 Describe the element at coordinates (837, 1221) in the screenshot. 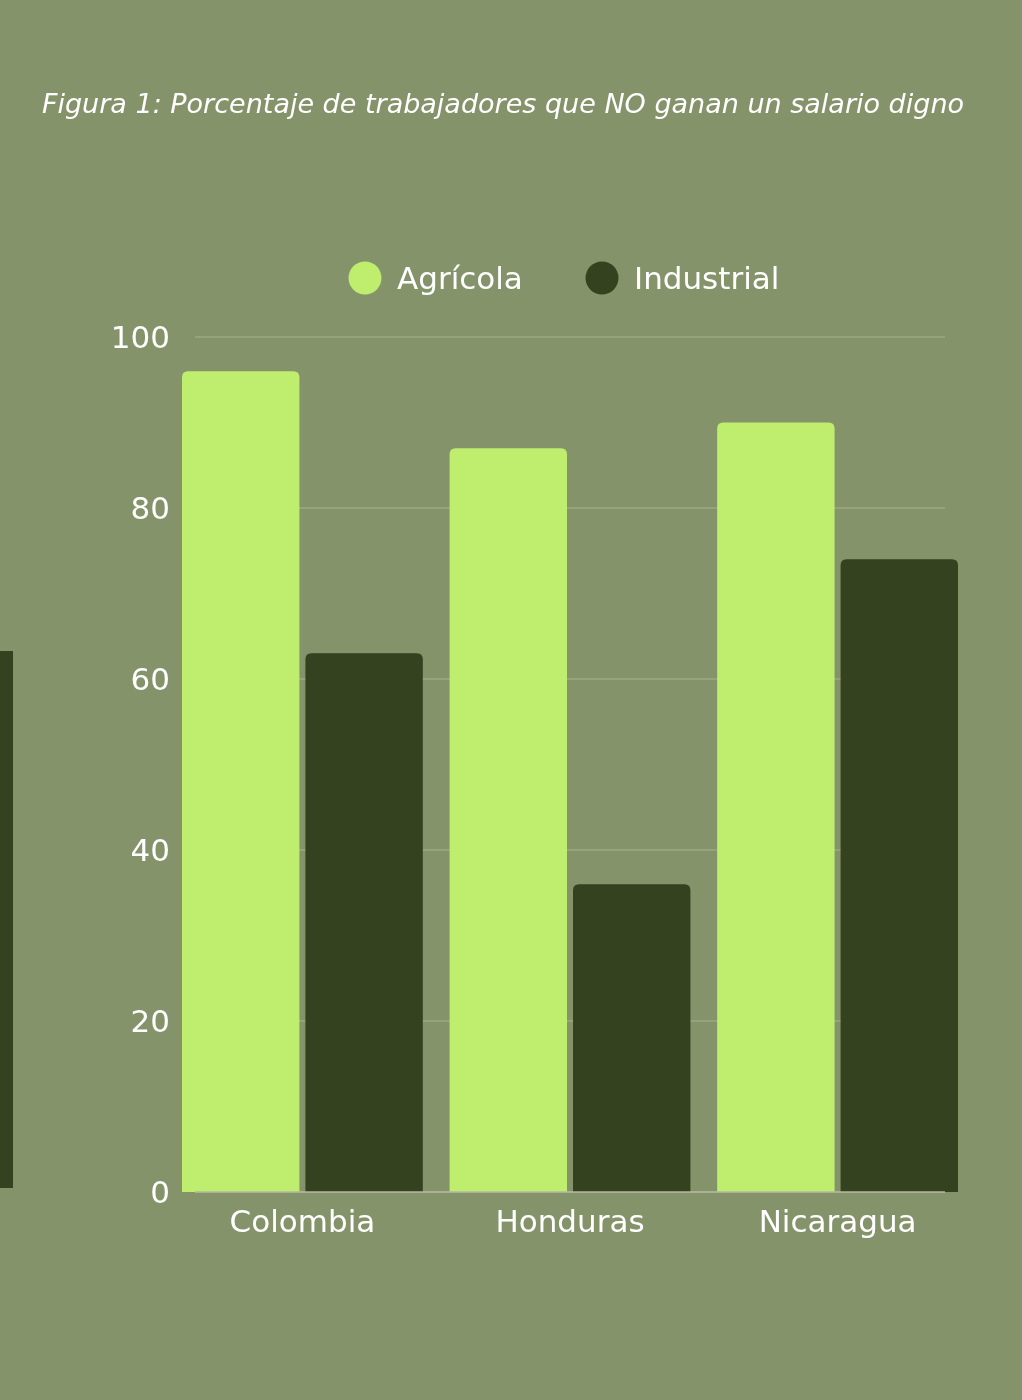

I see `x-tick-label: Nicaragua` at that location.